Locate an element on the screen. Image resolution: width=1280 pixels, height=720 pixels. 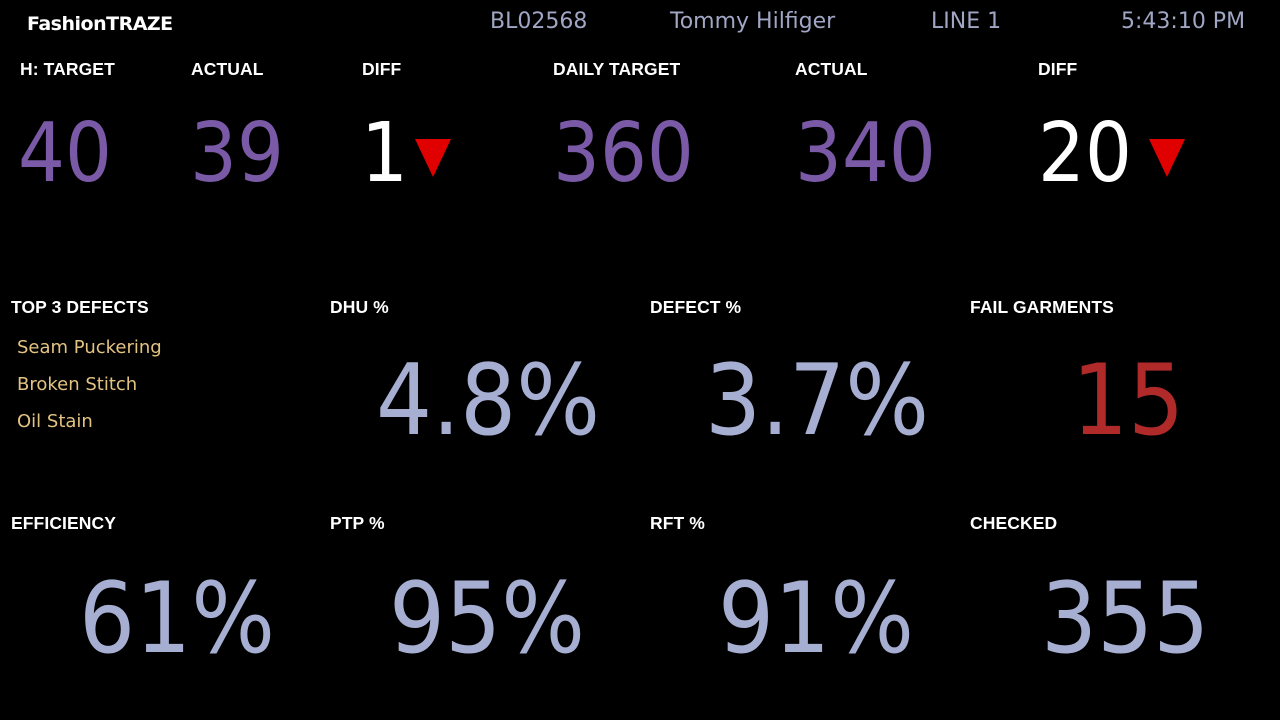
checked-value: 355 is located at coordinates (1125, 619).